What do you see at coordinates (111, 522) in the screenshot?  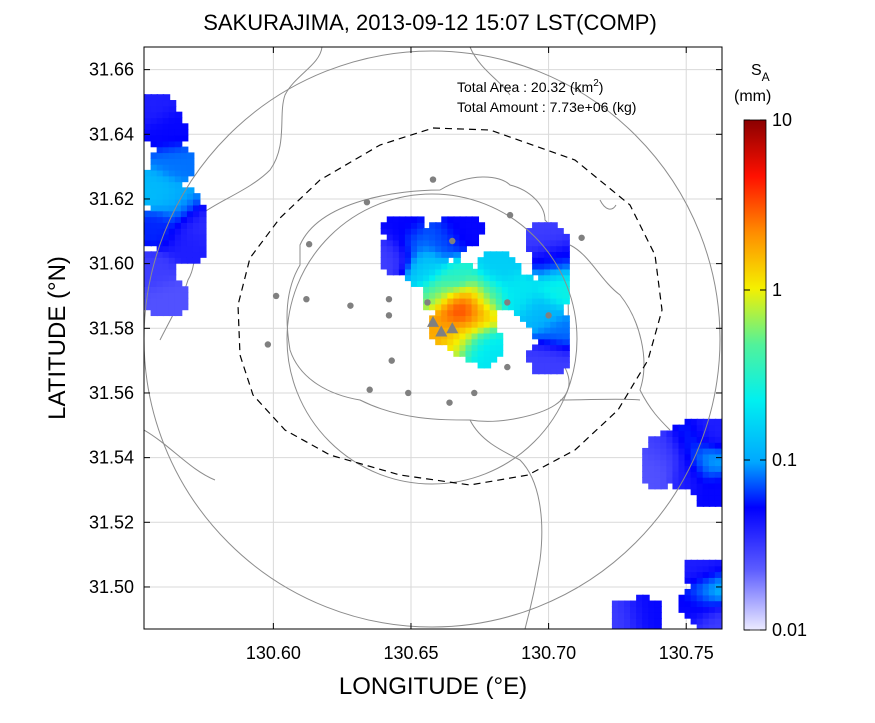 I see `y-tick-label: 31.52` at bounding box center [111, 522].